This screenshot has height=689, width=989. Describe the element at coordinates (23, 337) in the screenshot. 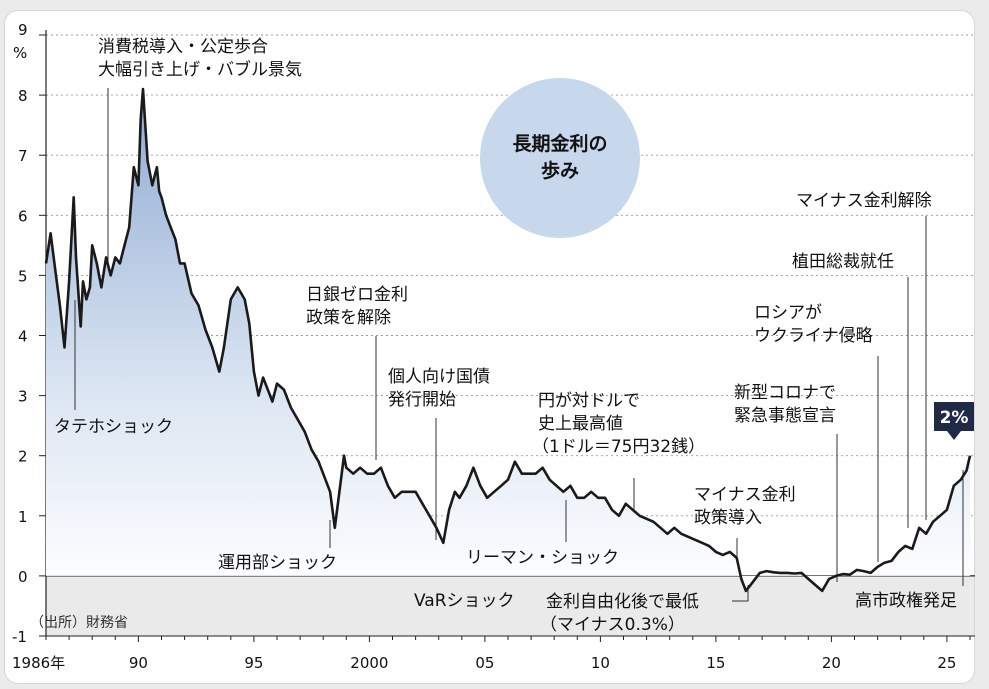

I see `y-tick-label: 4` at that location.